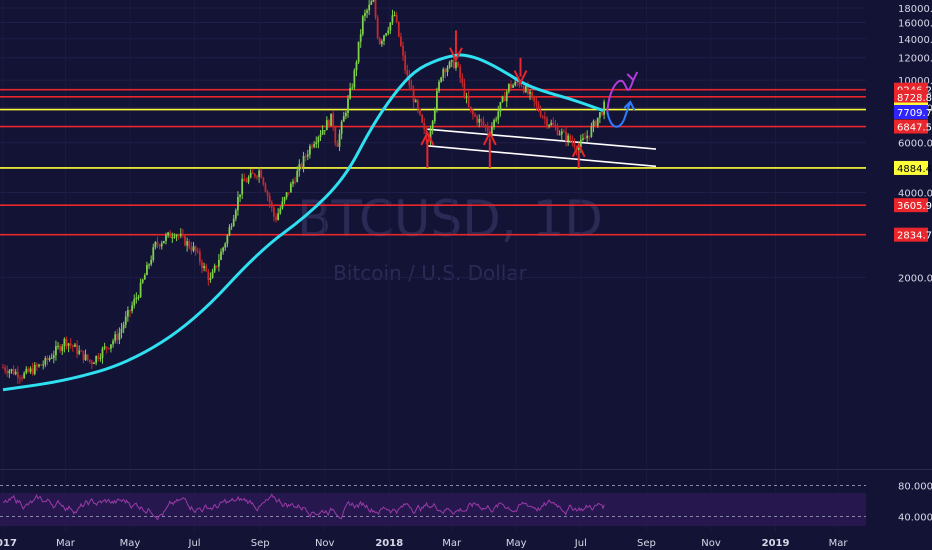 This screenshot has width=932, height=550. What do you see at coordinates (622, 99) in the screenshot?
I see `projection-arrows` at bounding box center [622, 99].